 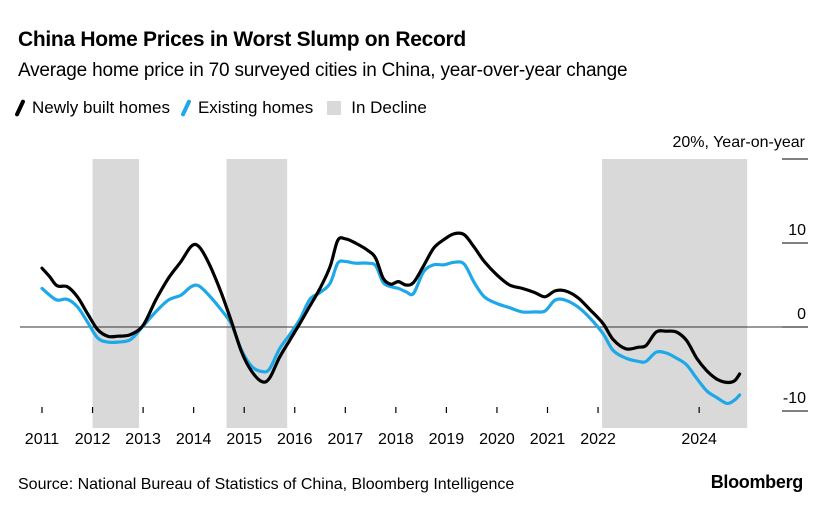 I want to click on x-tick-label-2020: 2020, so click(x=497, y=439).